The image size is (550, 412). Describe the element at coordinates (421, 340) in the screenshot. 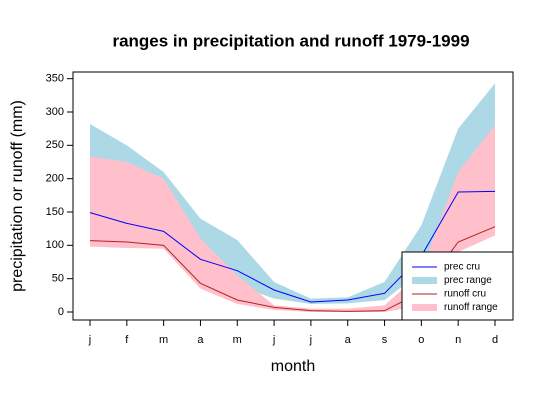

I see `x-tick-label: o` at that location.